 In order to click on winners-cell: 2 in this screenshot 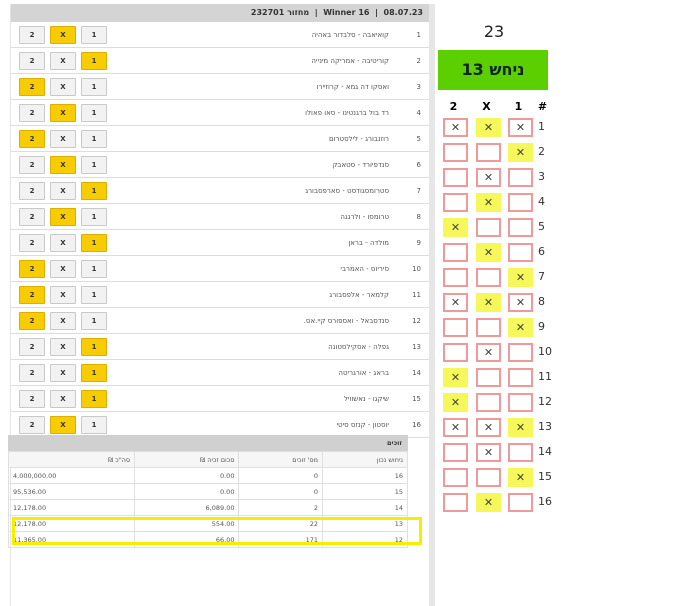, I will do `click(280, 507)`.